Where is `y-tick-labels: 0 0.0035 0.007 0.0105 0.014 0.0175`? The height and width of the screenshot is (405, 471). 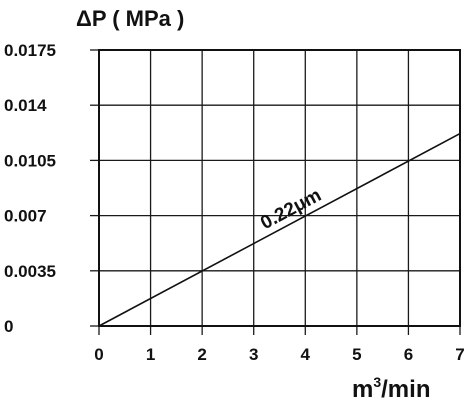
y-tick-labels: 0 0.0035 0.007 0.0105 0.014 0.0175 is located at coordinates (30, 188).